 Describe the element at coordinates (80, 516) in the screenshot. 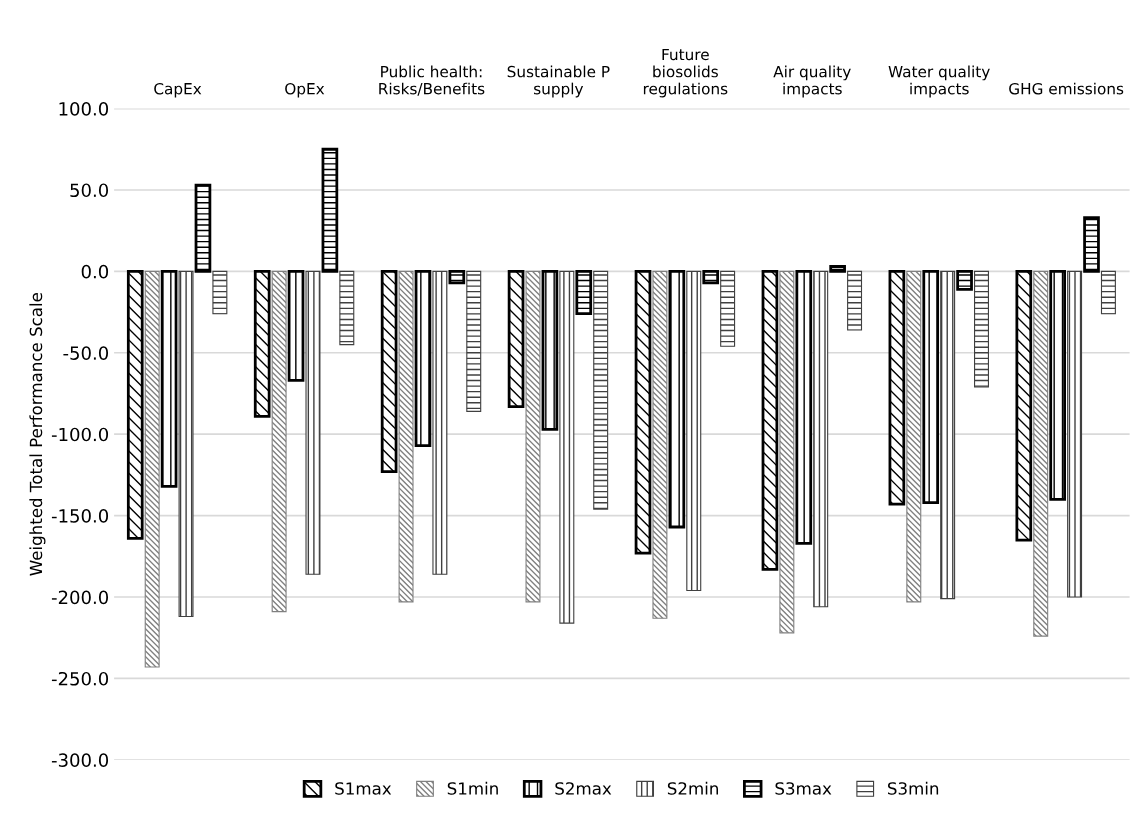

I see `y-tick-label: -150.0` at that location.